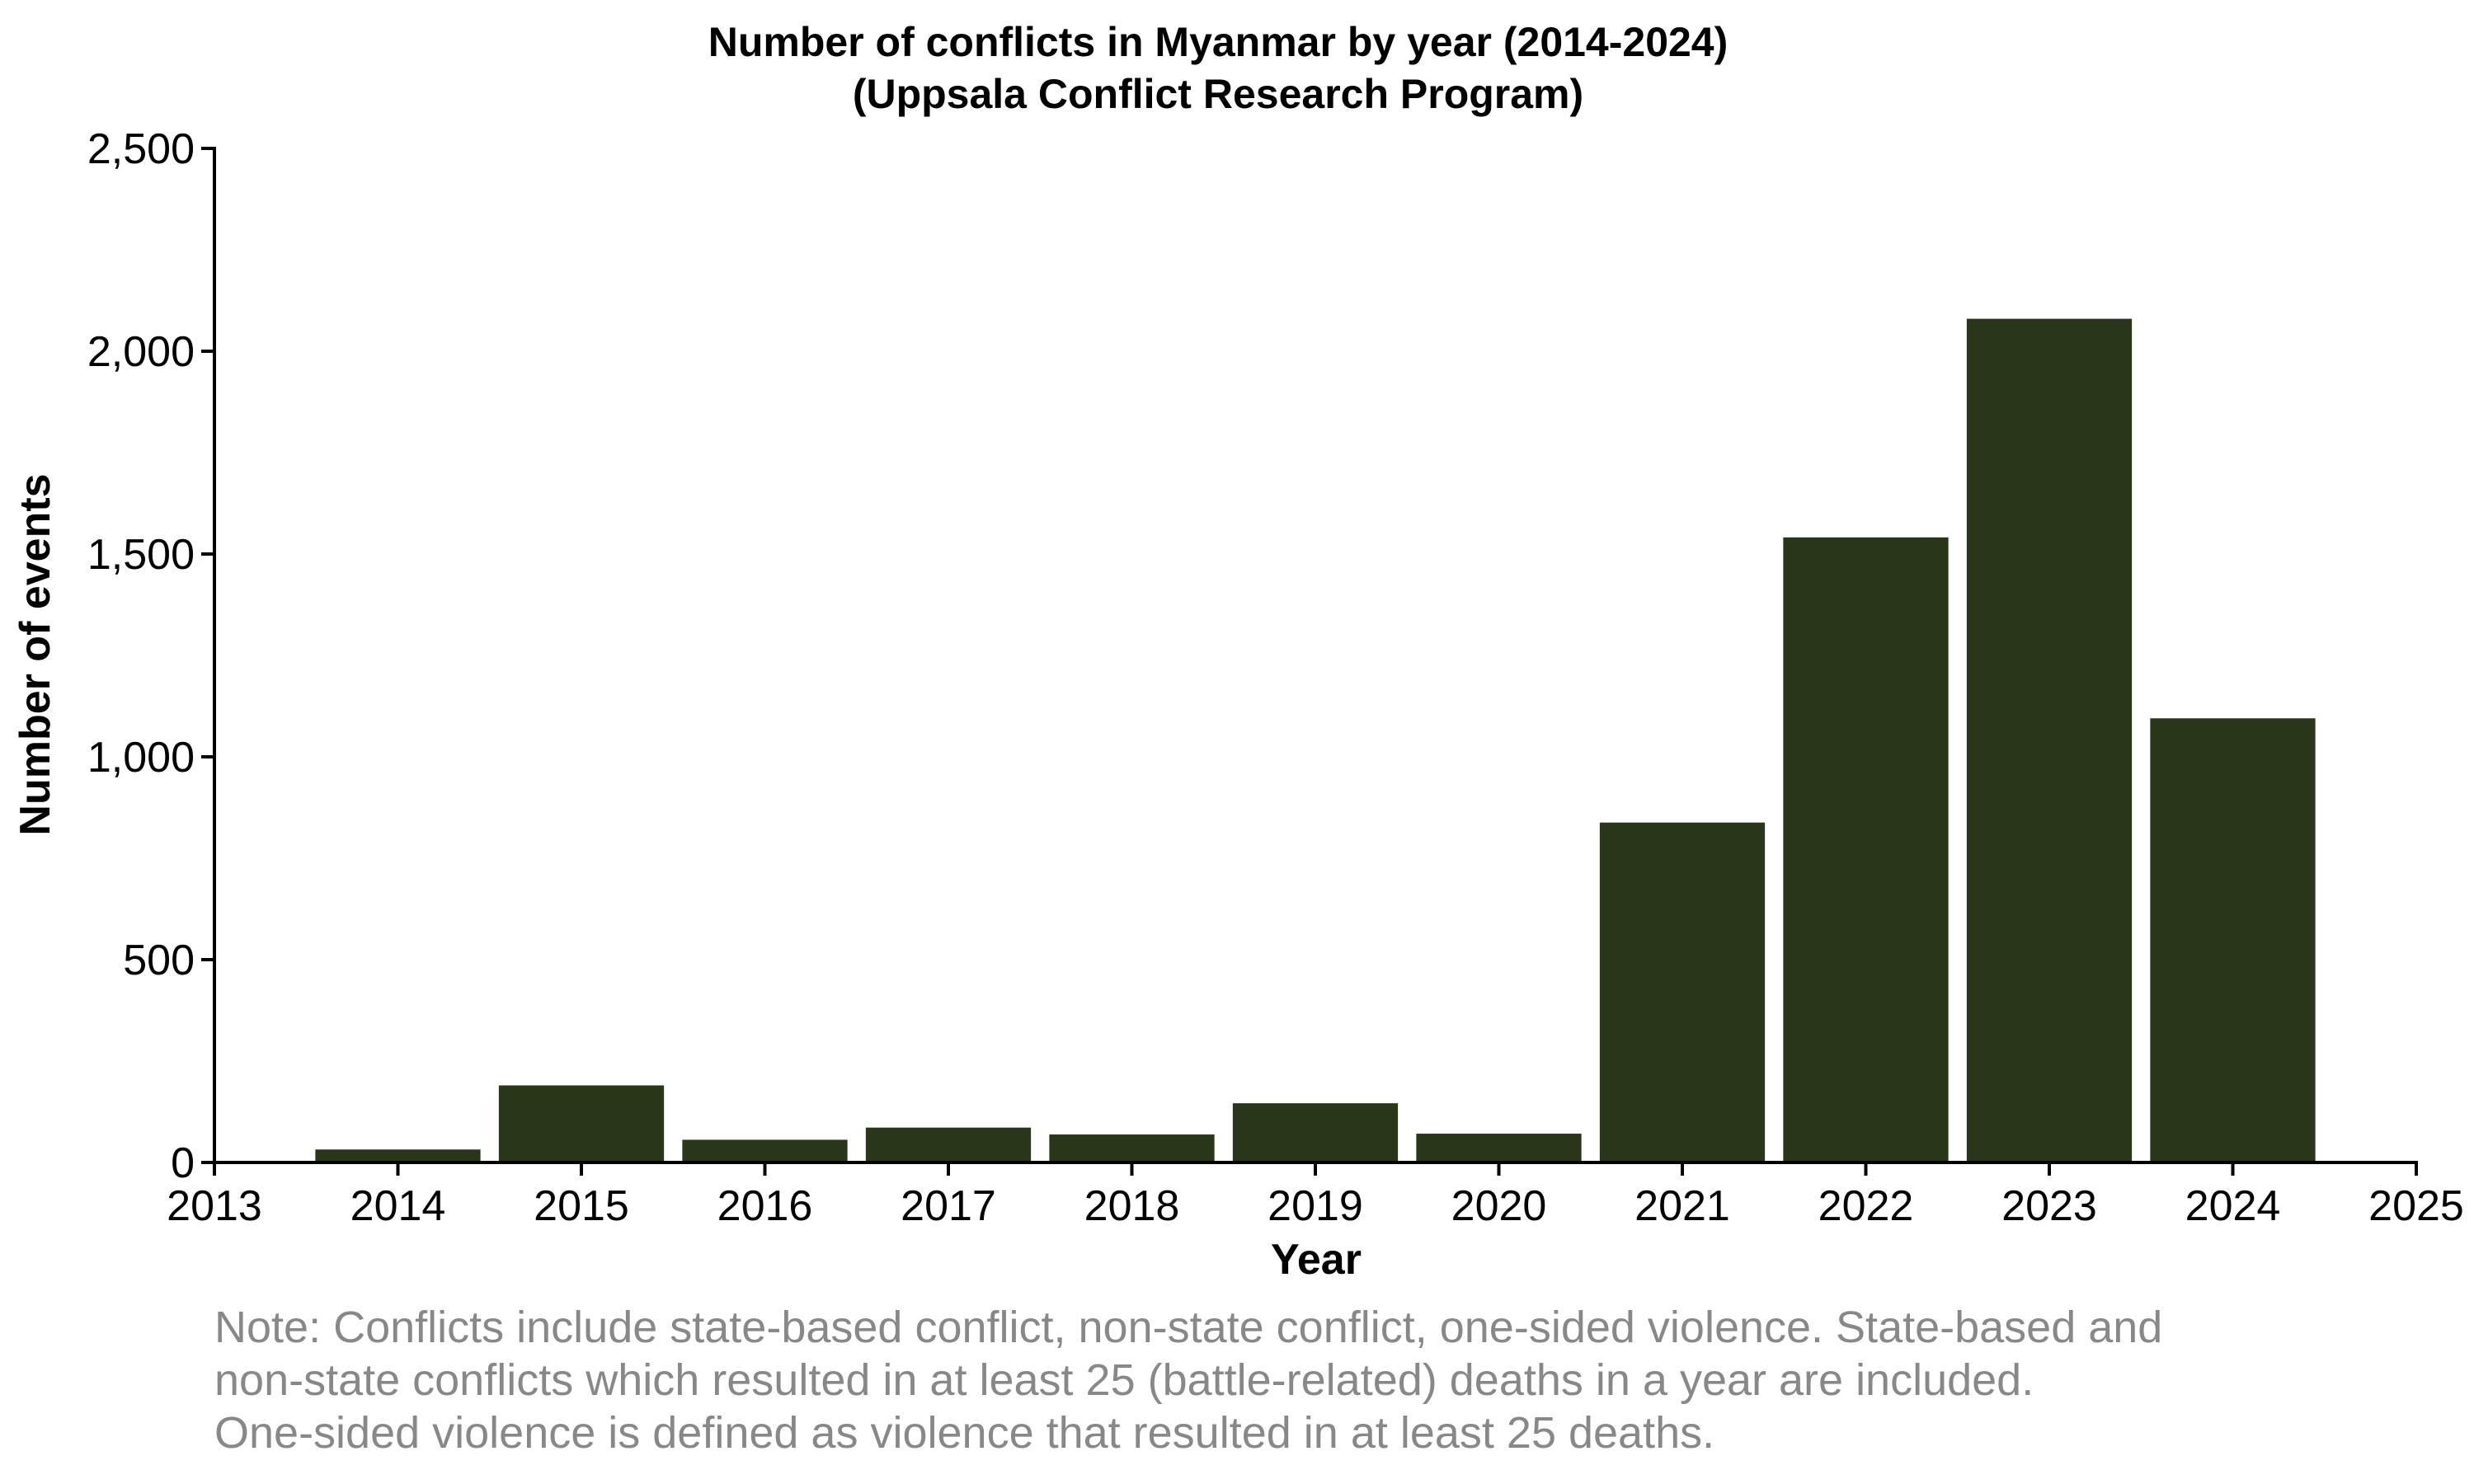 The image size is (2474, 1484). I want to click on bar-2014, so click(398, 1155).